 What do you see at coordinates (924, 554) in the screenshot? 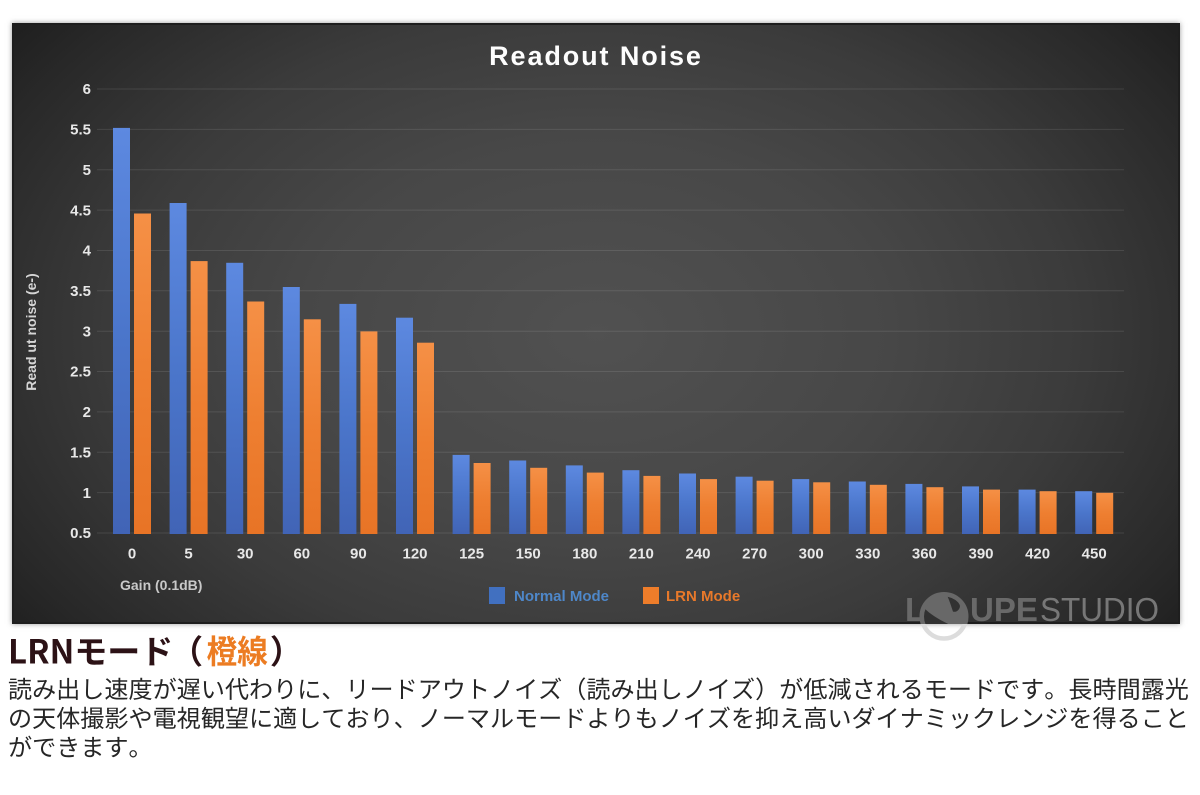
I see `svg-text: 360` at bounding box center [924, 554].